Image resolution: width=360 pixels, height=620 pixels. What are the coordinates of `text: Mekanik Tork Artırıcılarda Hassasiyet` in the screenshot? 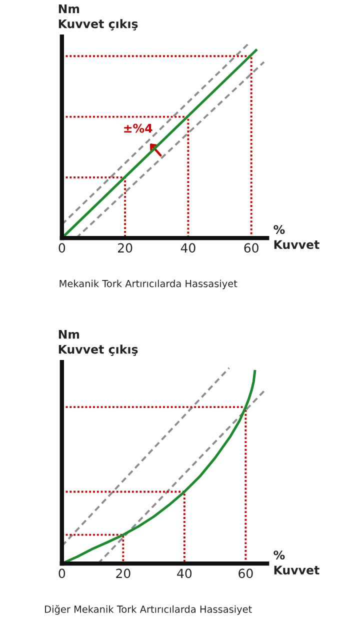 It's located at (149, 285).